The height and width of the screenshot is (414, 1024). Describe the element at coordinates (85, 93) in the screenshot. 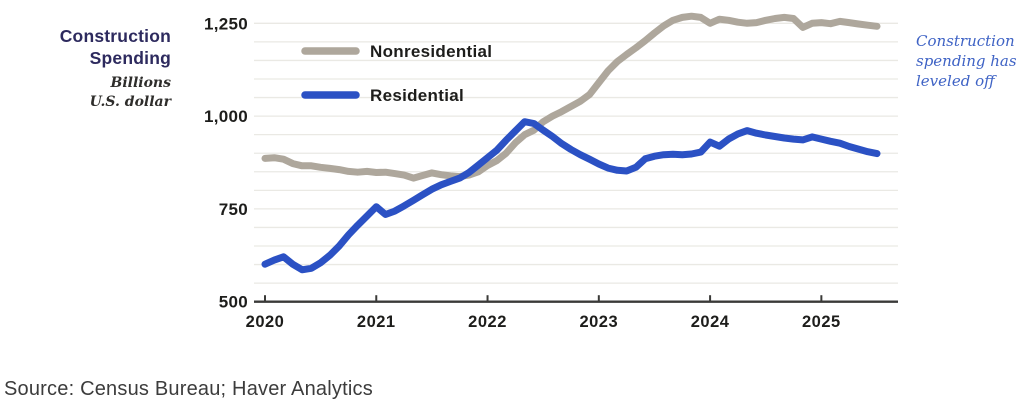

I see `chart-units-subtitle: Billions U.S. dollar` at that location.